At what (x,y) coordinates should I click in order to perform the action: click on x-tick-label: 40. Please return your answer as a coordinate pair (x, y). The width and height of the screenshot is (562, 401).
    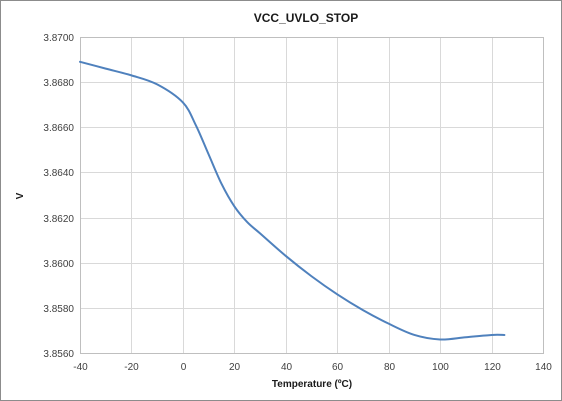
    Looking at the image, I should click on (287, 367).